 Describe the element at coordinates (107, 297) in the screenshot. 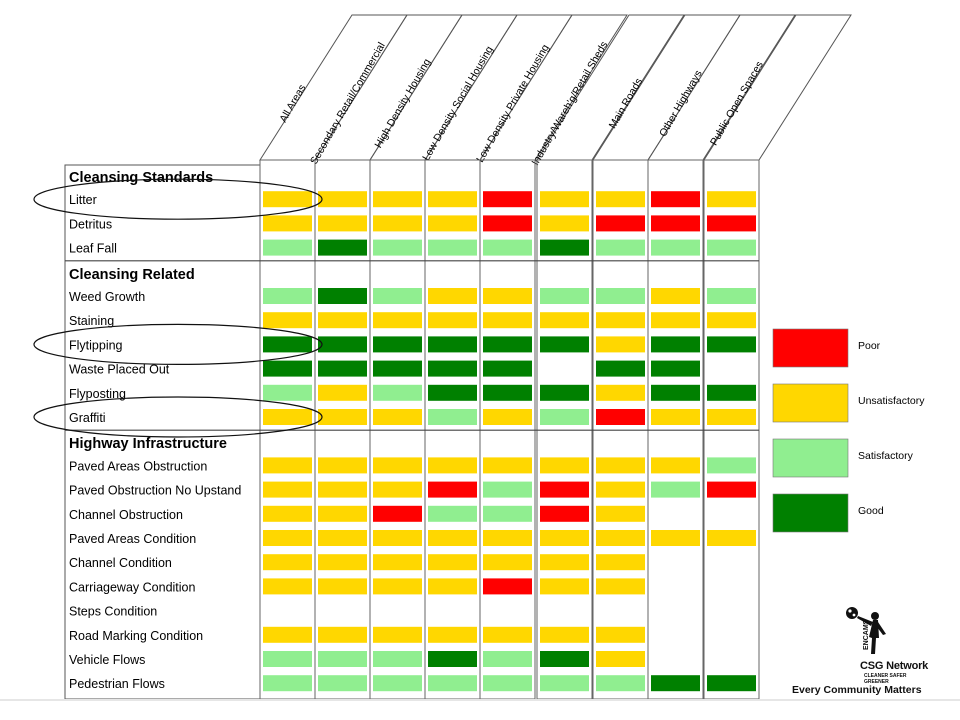

I see `row-label: Weed Growth` at that location.